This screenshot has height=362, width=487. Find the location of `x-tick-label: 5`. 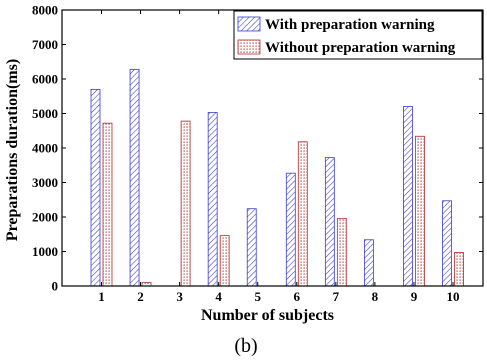

x-tick-label: 5 is located at coordinates (257, 296).